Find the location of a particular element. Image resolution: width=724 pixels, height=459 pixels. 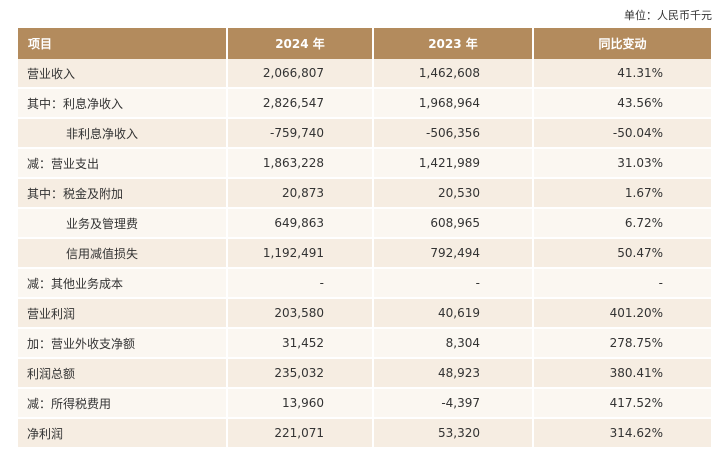

table-row: 信用减值损失 1,192,491 792,494 50.47% is located at coordinates (364, 254).